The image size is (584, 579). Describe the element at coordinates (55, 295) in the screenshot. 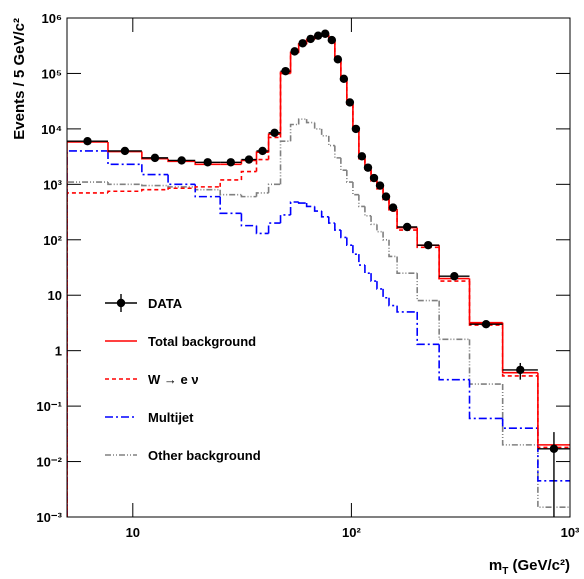

I see `y-tick-label: 10` at that location.